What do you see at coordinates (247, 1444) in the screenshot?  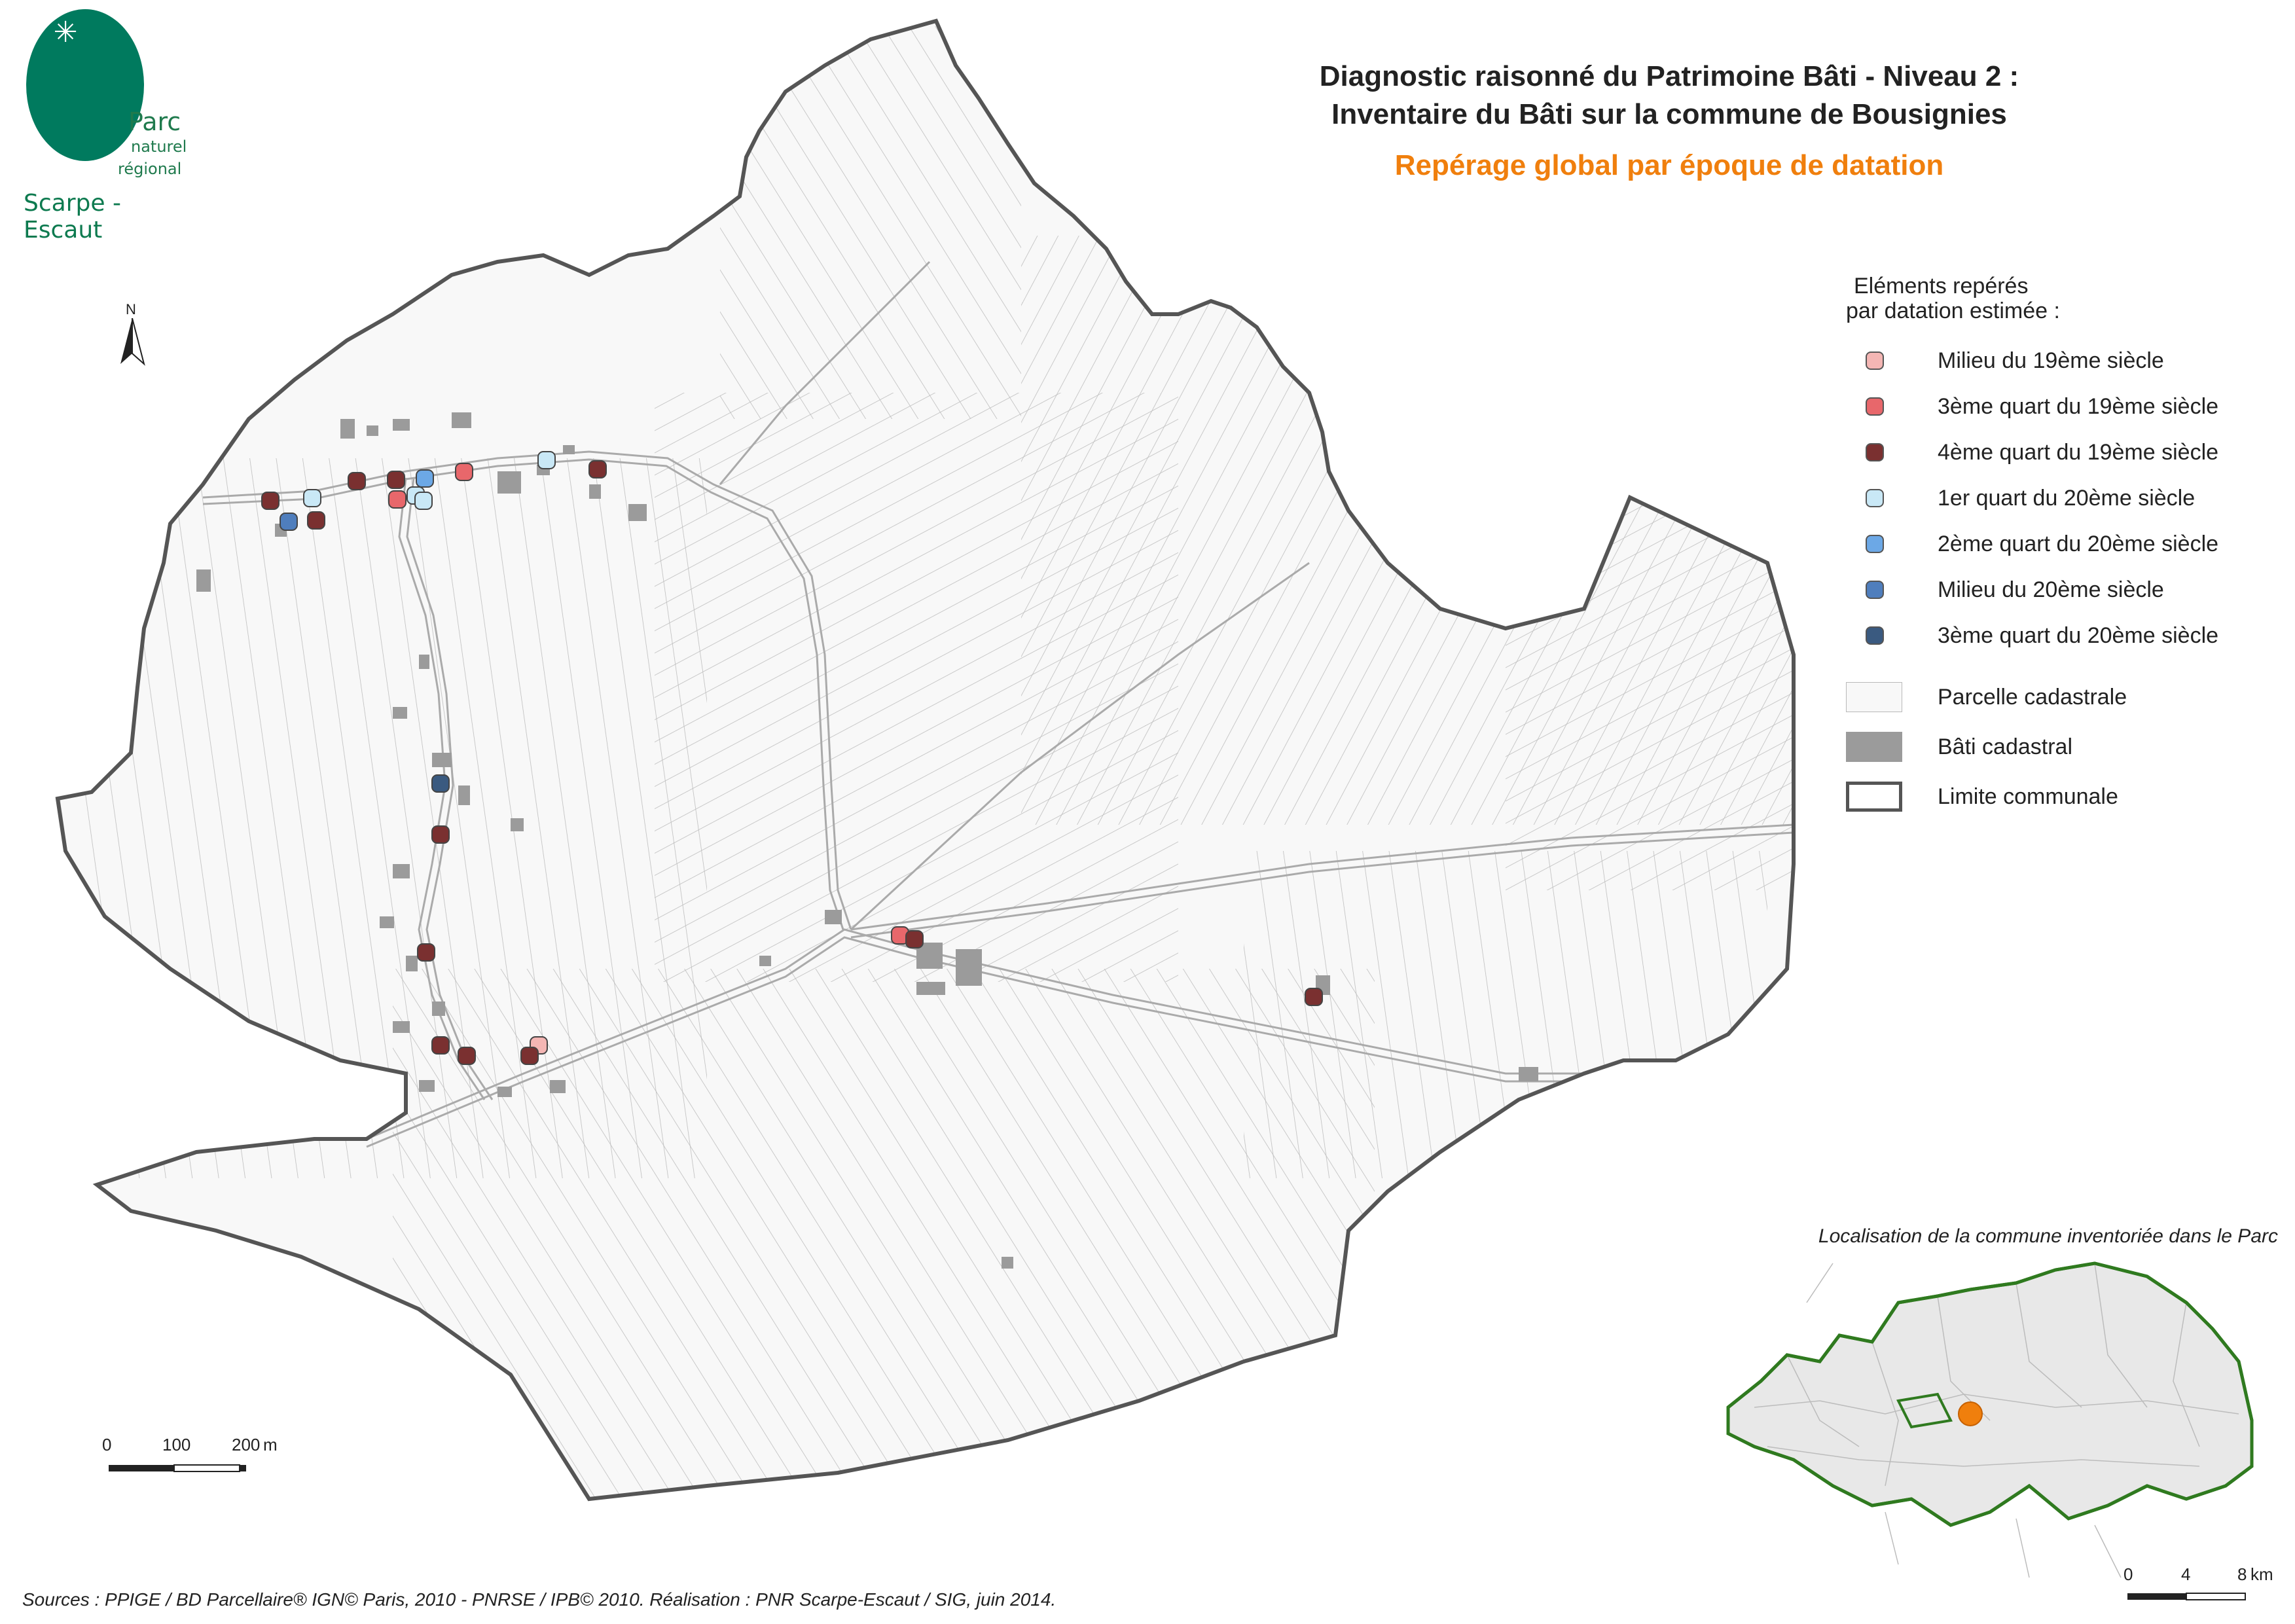 I see `scale-tick-label: 200` at bounding box center [247, 1444].